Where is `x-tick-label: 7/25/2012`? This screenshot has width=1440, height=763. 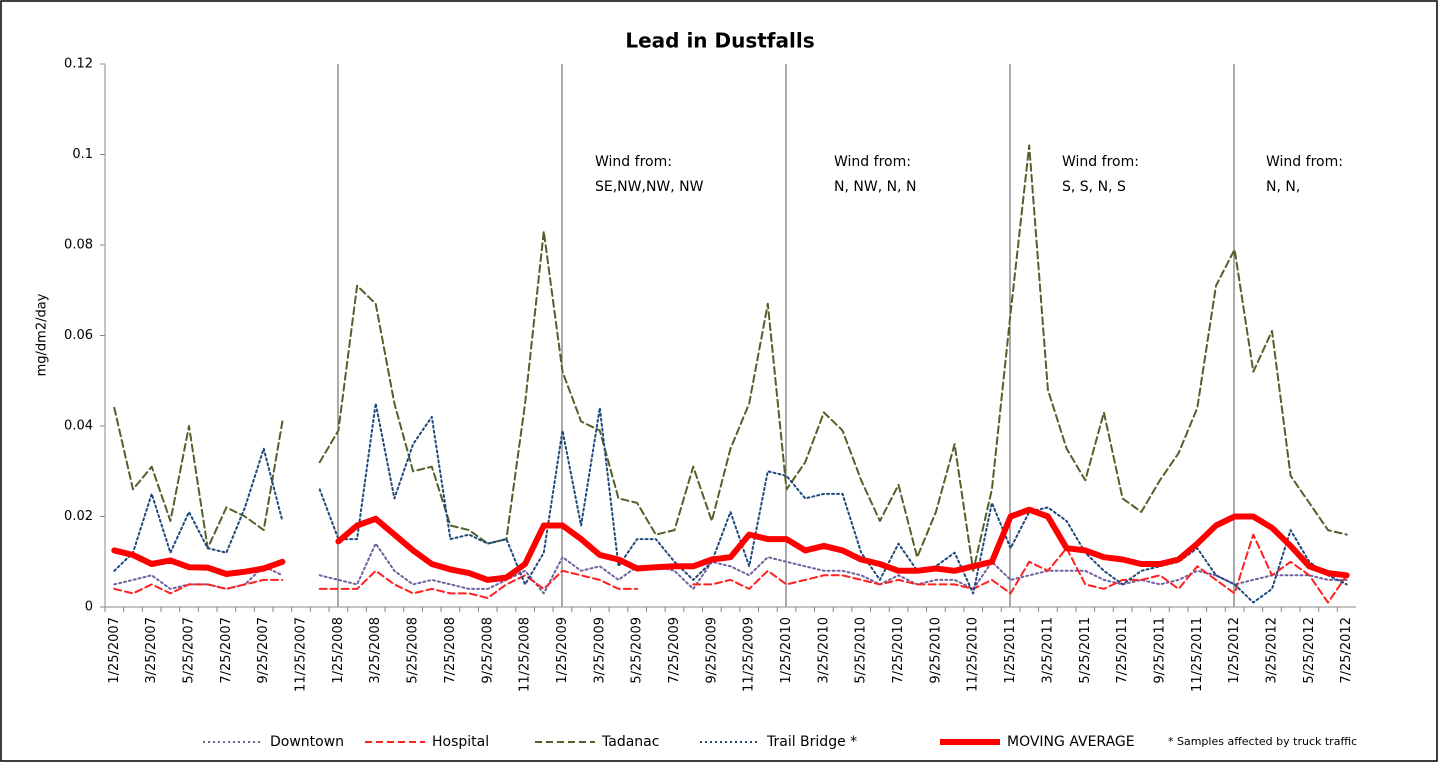
x-tick-label: 7/25/2012 is located at coordinates (1346, 650).